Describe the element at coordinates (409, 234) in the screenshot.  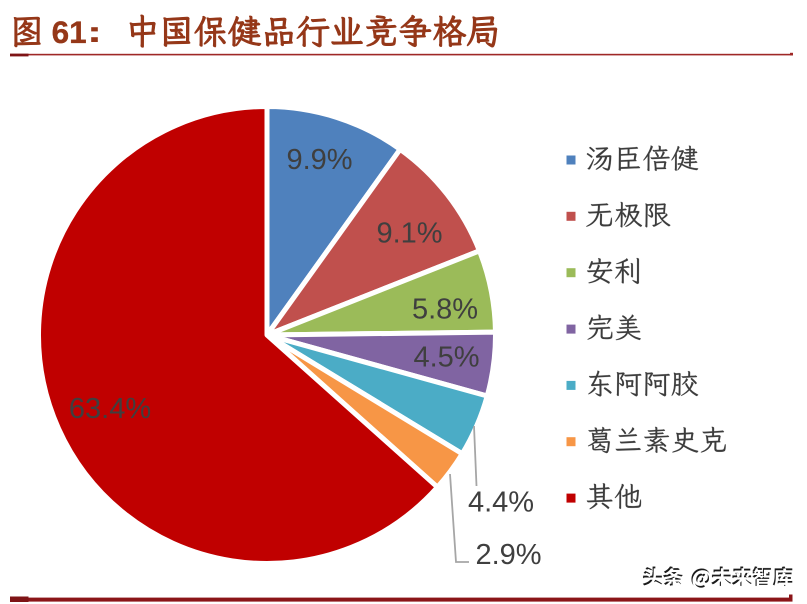
I see `svg-text: 9.1%` at that location.